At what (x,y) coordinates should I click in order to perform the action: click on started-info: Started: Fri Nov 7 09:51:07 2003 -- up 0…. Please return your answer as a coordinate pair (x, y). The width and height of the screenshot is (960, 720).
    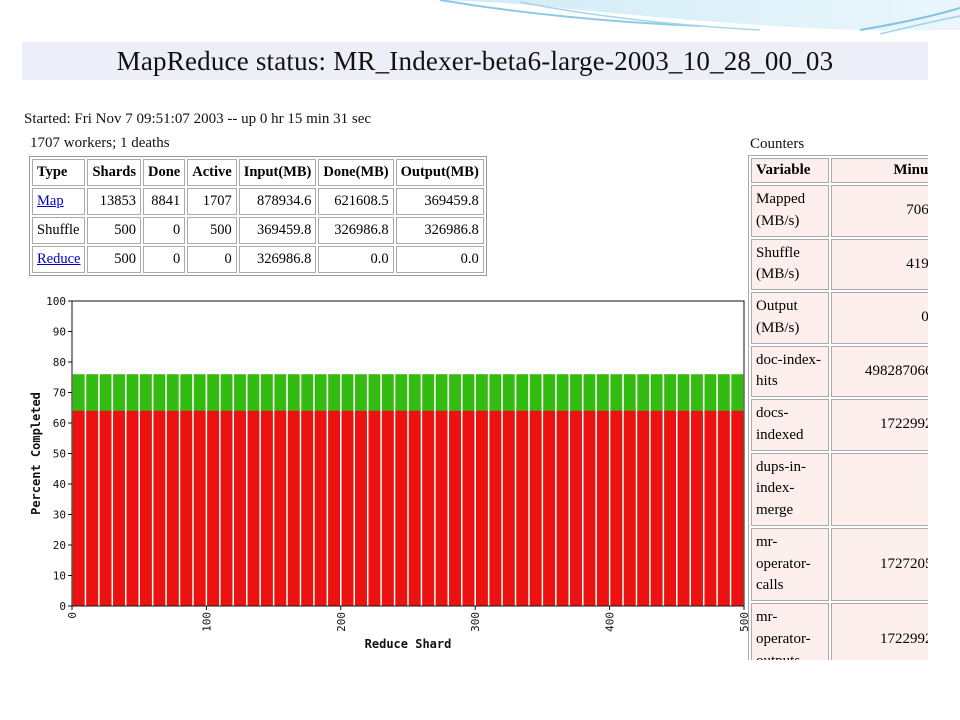
    Looking at the image, I should click on (198, 119).